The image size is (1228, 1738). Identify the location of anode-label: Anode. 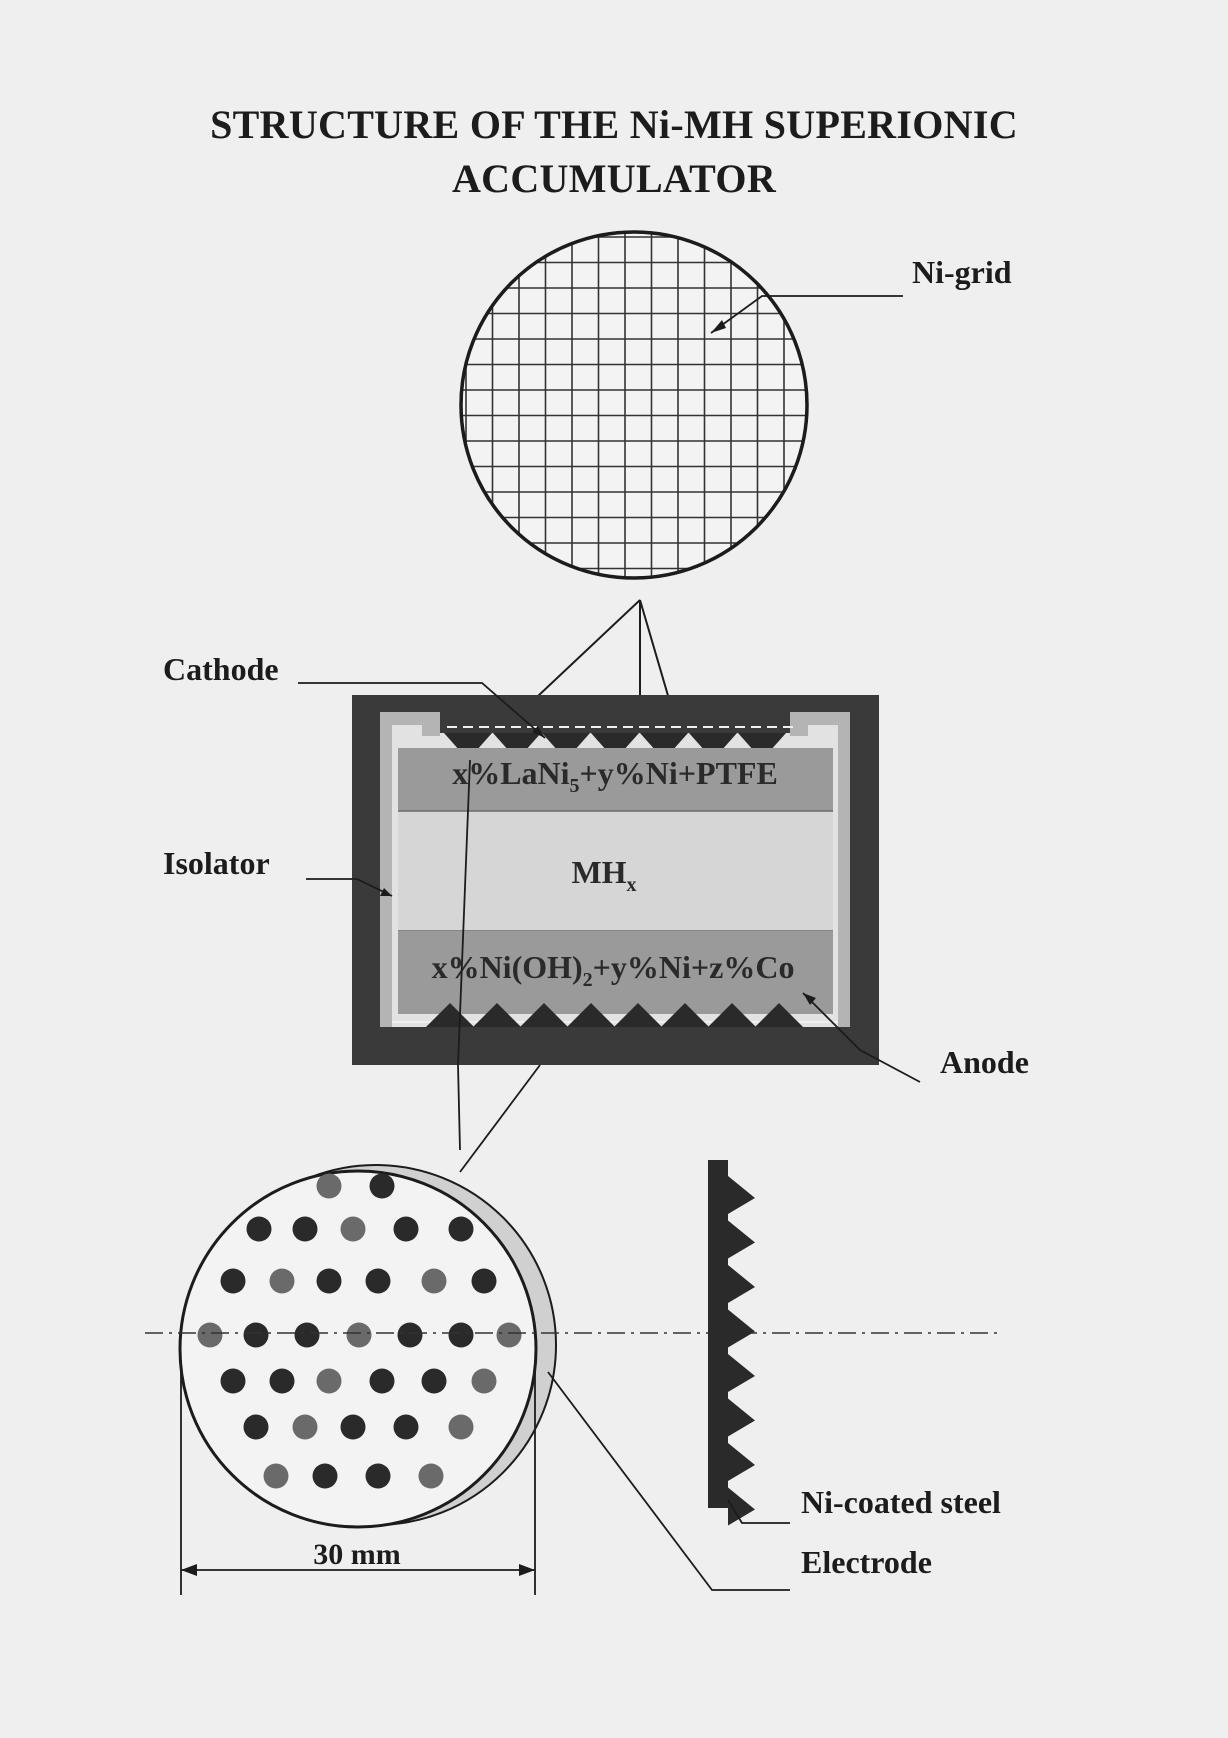
(984, 1062).